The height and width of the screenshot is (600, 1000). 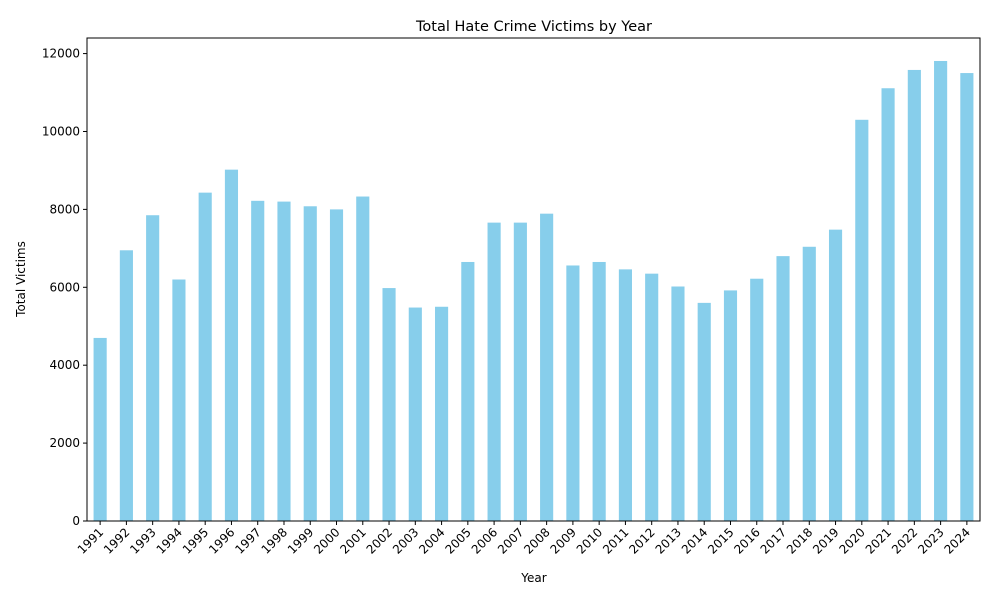 What do you see at coordinates (573, 393) in the screenshot?
I see `bar-2009` at bounding box center [573, 393].